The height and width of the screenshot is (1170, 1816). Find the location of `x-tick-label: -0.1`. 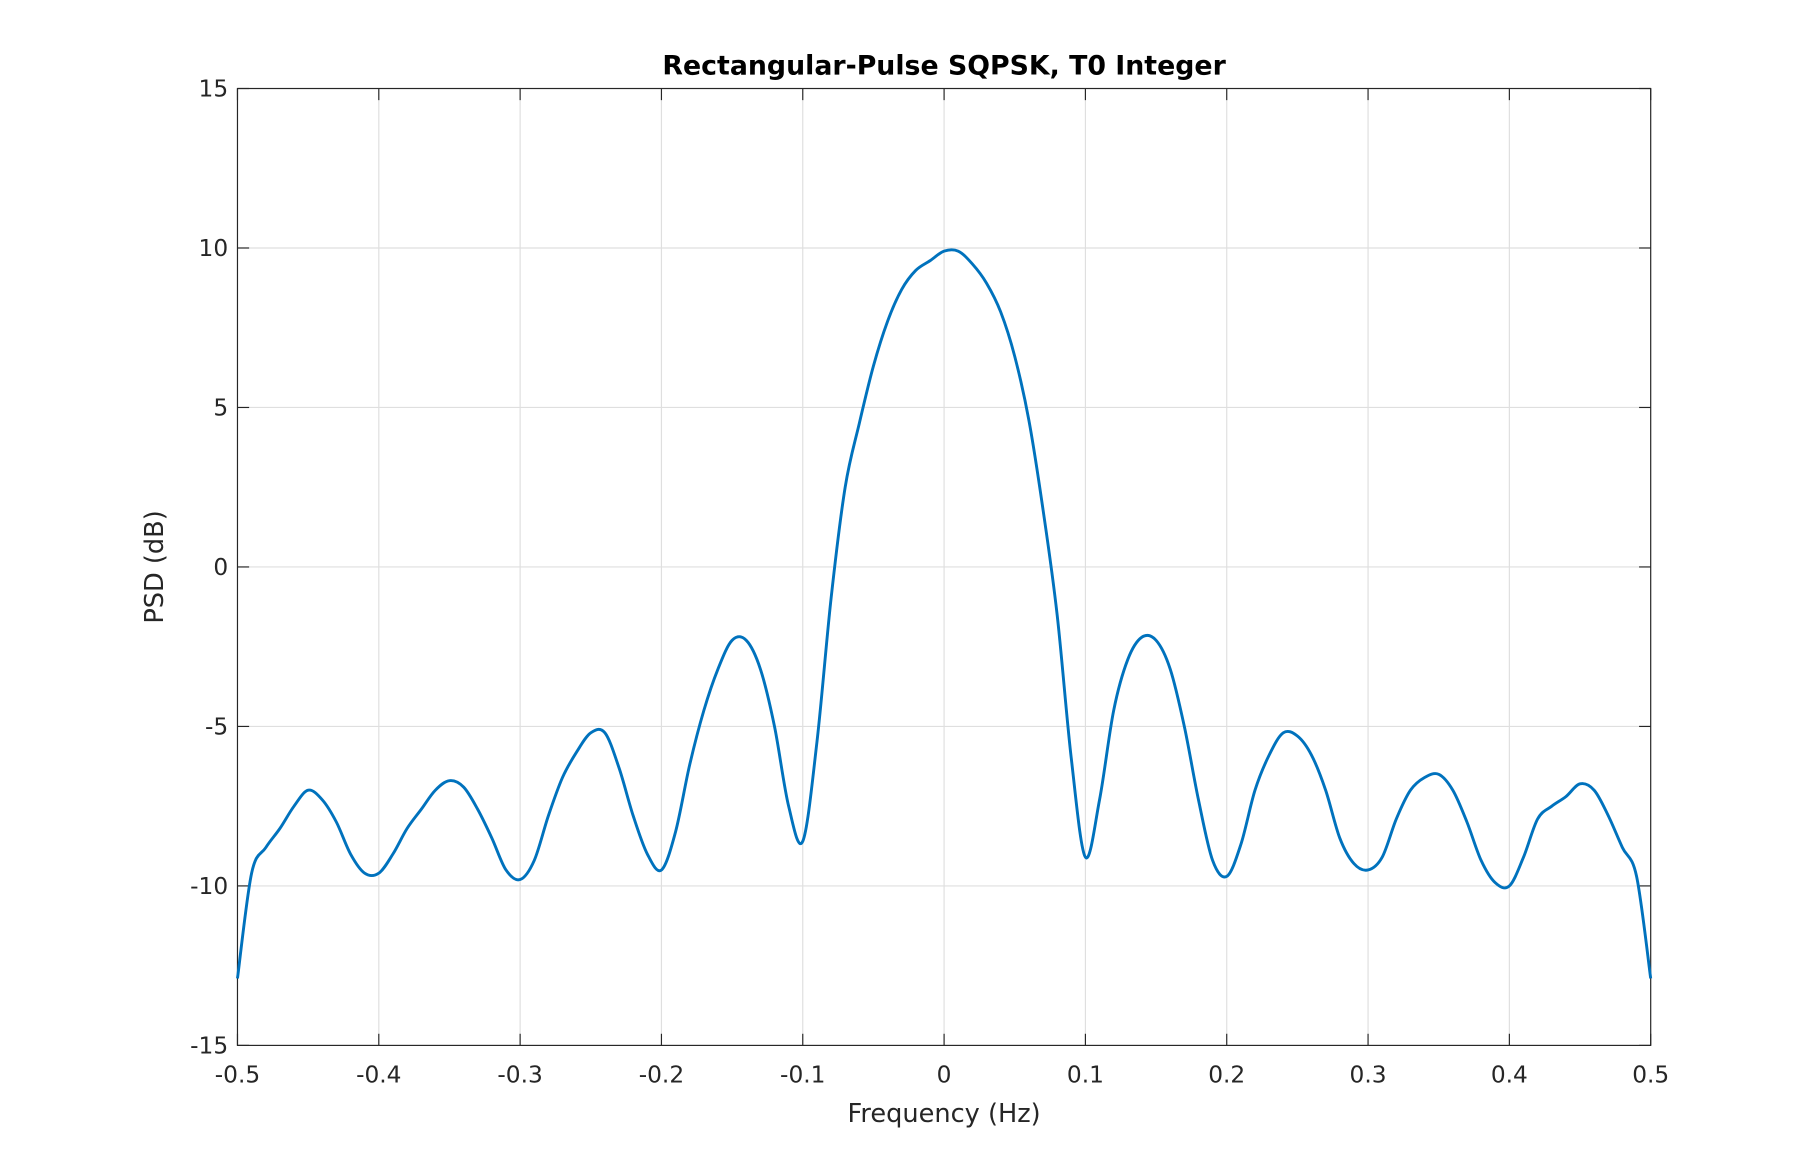

x-tick-label: -0.1 is located at coordinates (802, 1075).